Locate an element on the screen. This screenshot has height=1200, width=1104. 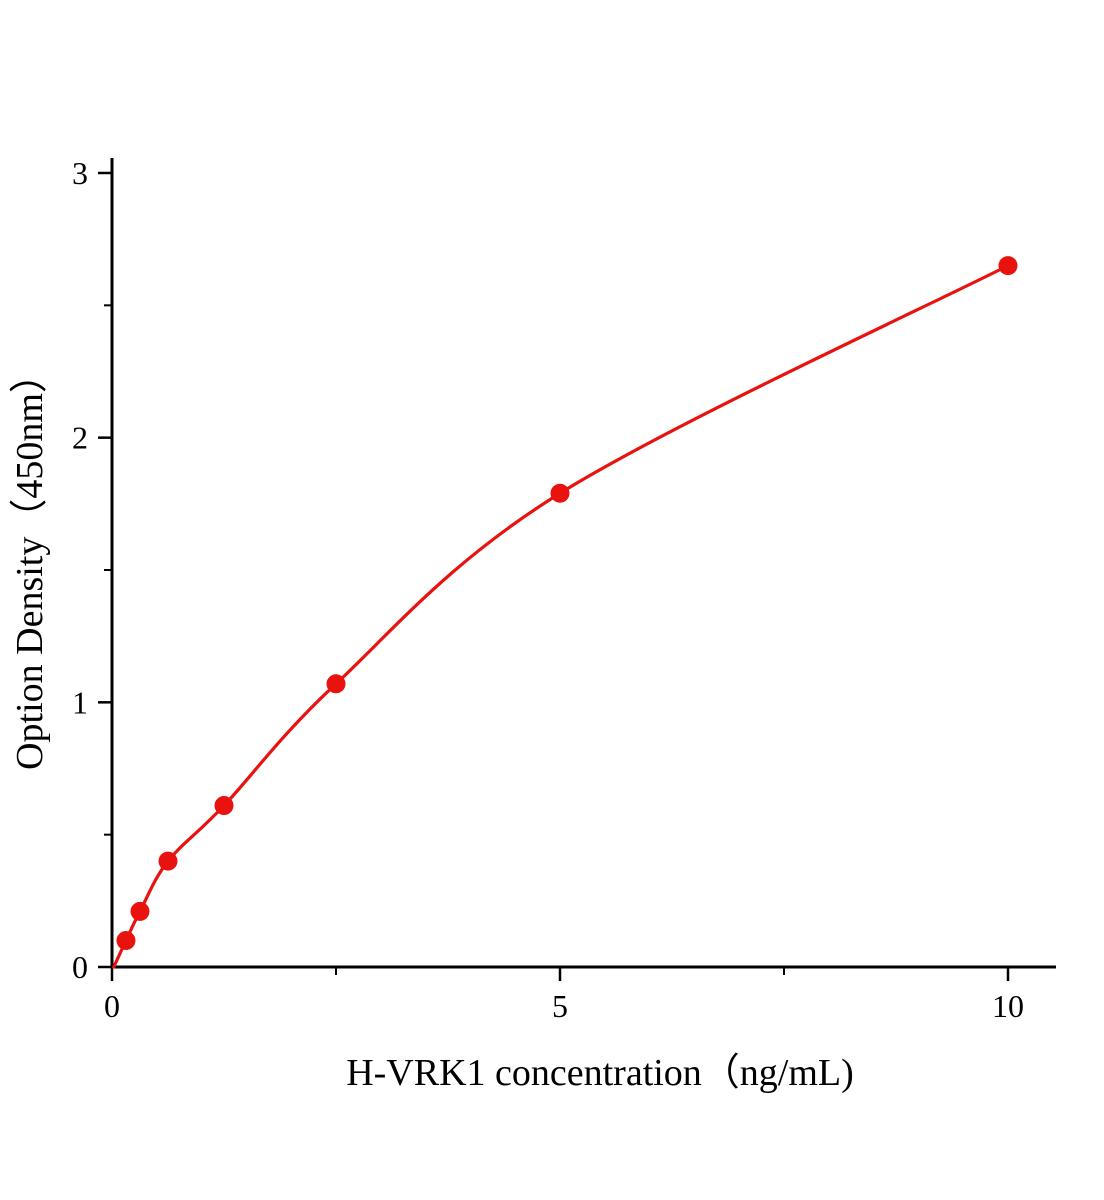
y-axis-label: Option Density（450nm） is located at coordinates (30, 562).